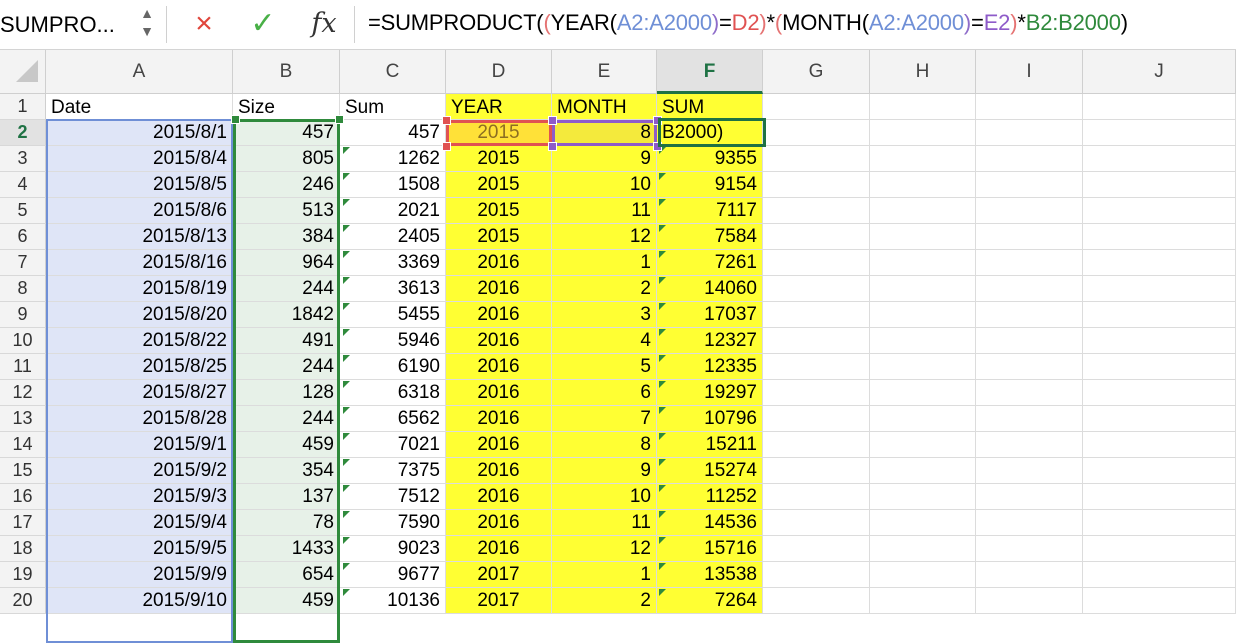  I want to click on cell: 2015/8/5, so click(139, 185).